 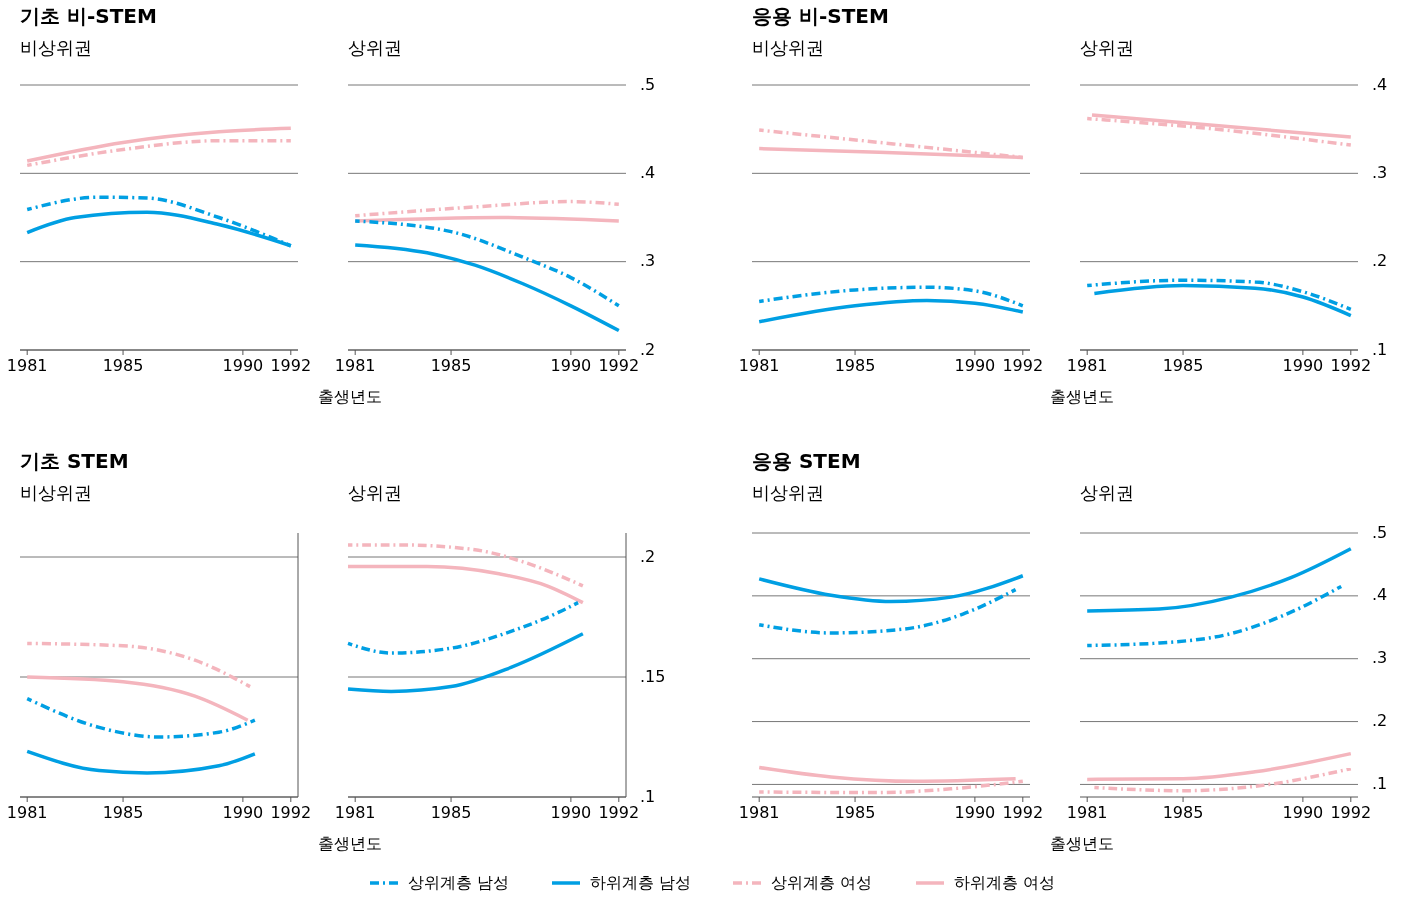 What do you see at coordinates (74, 460) in the screenshot?
I see `chart-title: 기초 STEM` at bounding box center [74, 460].